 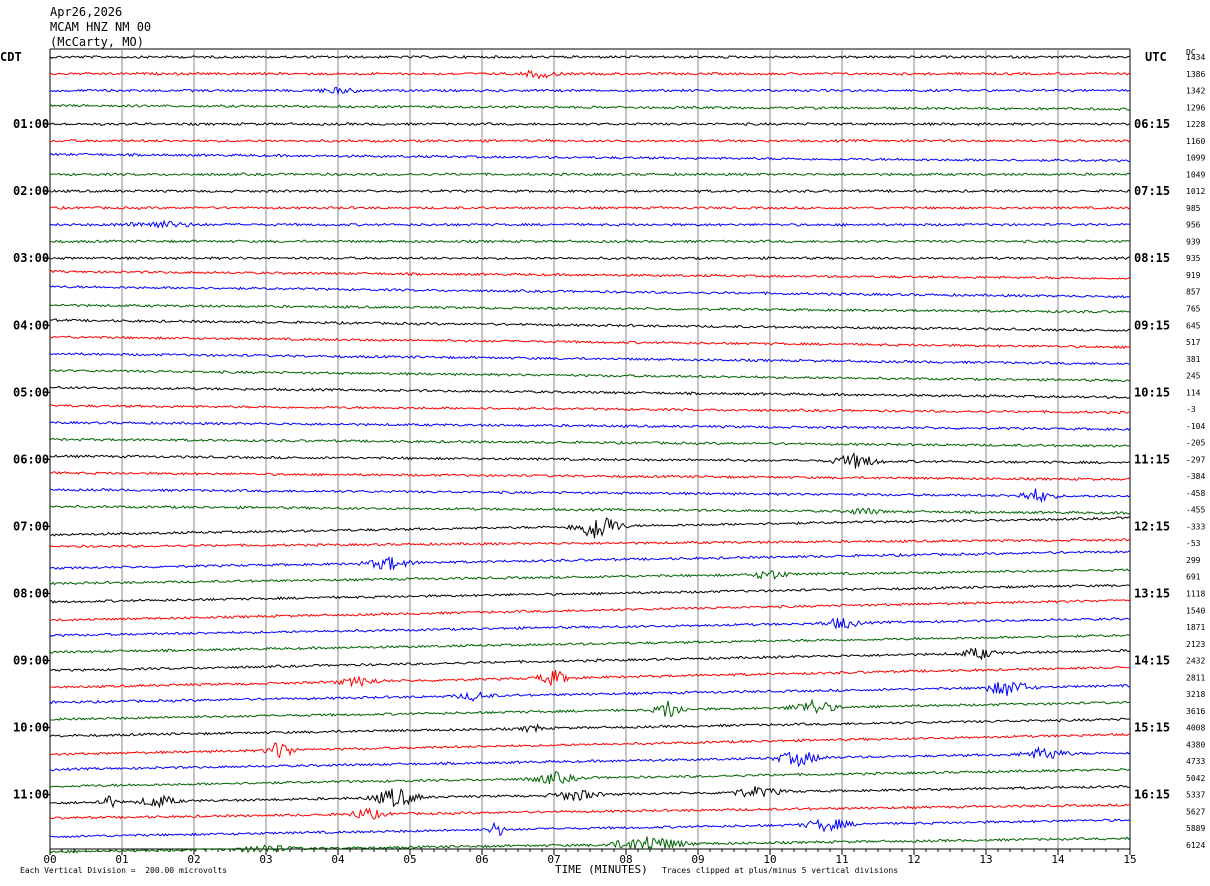 What do you see at coordinates (1195, 610) in the screenshot?
I see `dc-value-label: 1540` at bounding box center [1195, 610].